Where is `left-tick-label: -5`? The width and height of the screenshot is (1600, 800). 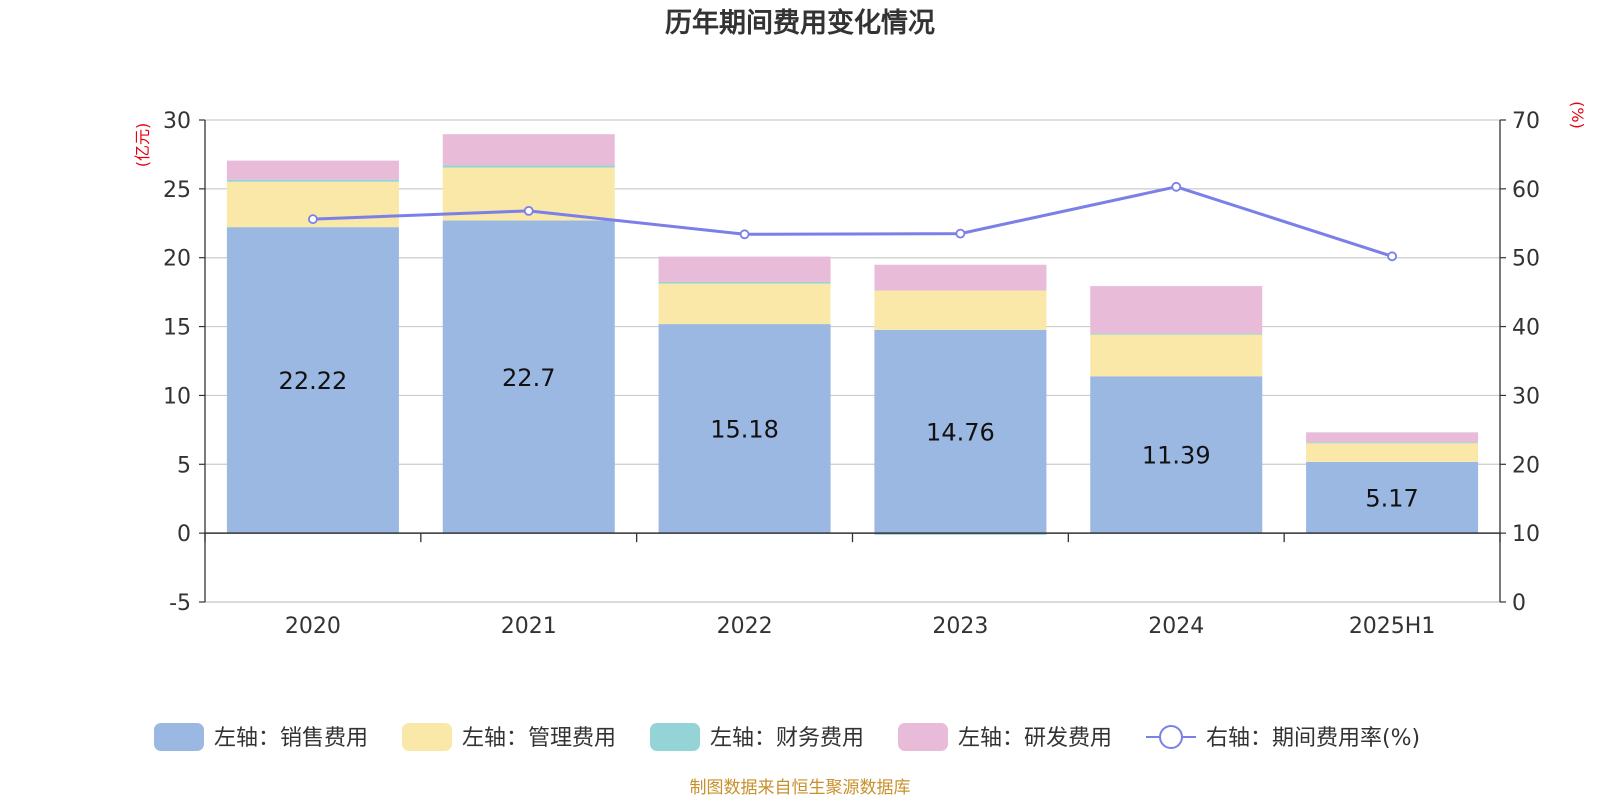
left-tick-label: -5 is located at coordinates (180, 603).